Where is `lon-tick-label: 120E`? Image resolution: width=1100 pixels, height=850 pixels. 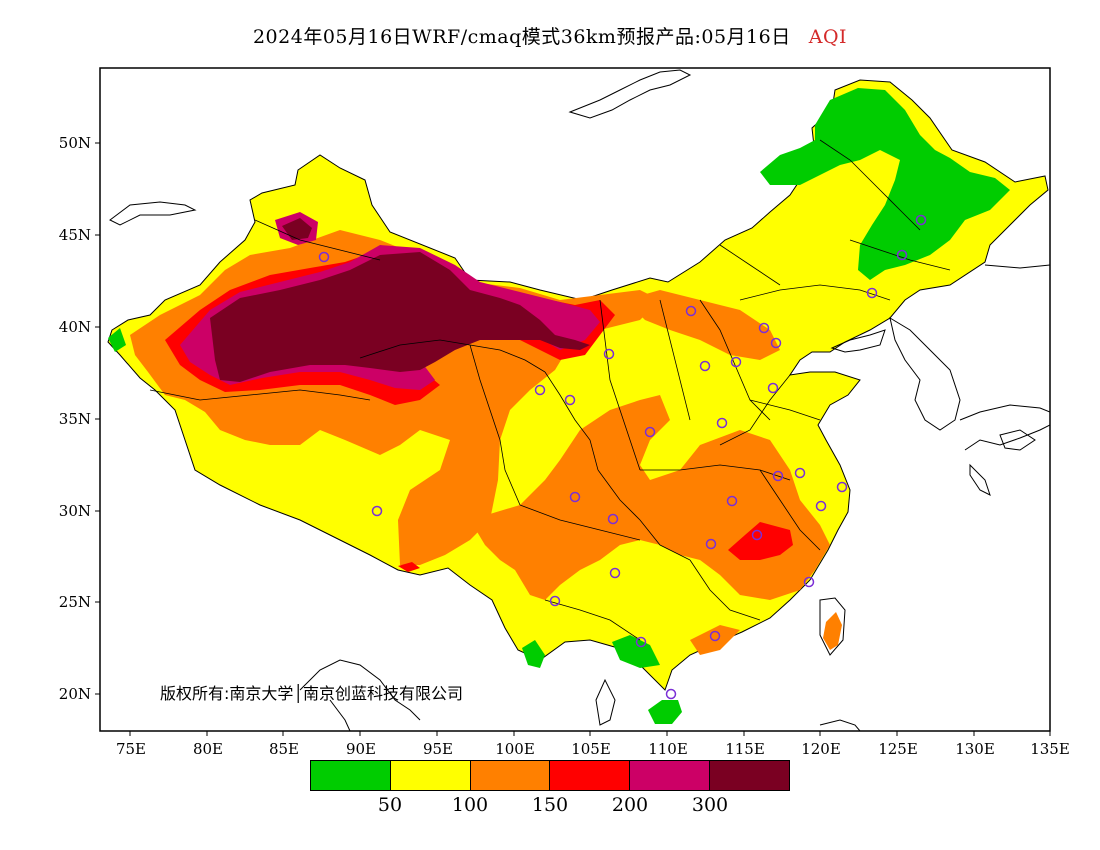 lon-tick-label: 120E is located at coordinates (821, 749).